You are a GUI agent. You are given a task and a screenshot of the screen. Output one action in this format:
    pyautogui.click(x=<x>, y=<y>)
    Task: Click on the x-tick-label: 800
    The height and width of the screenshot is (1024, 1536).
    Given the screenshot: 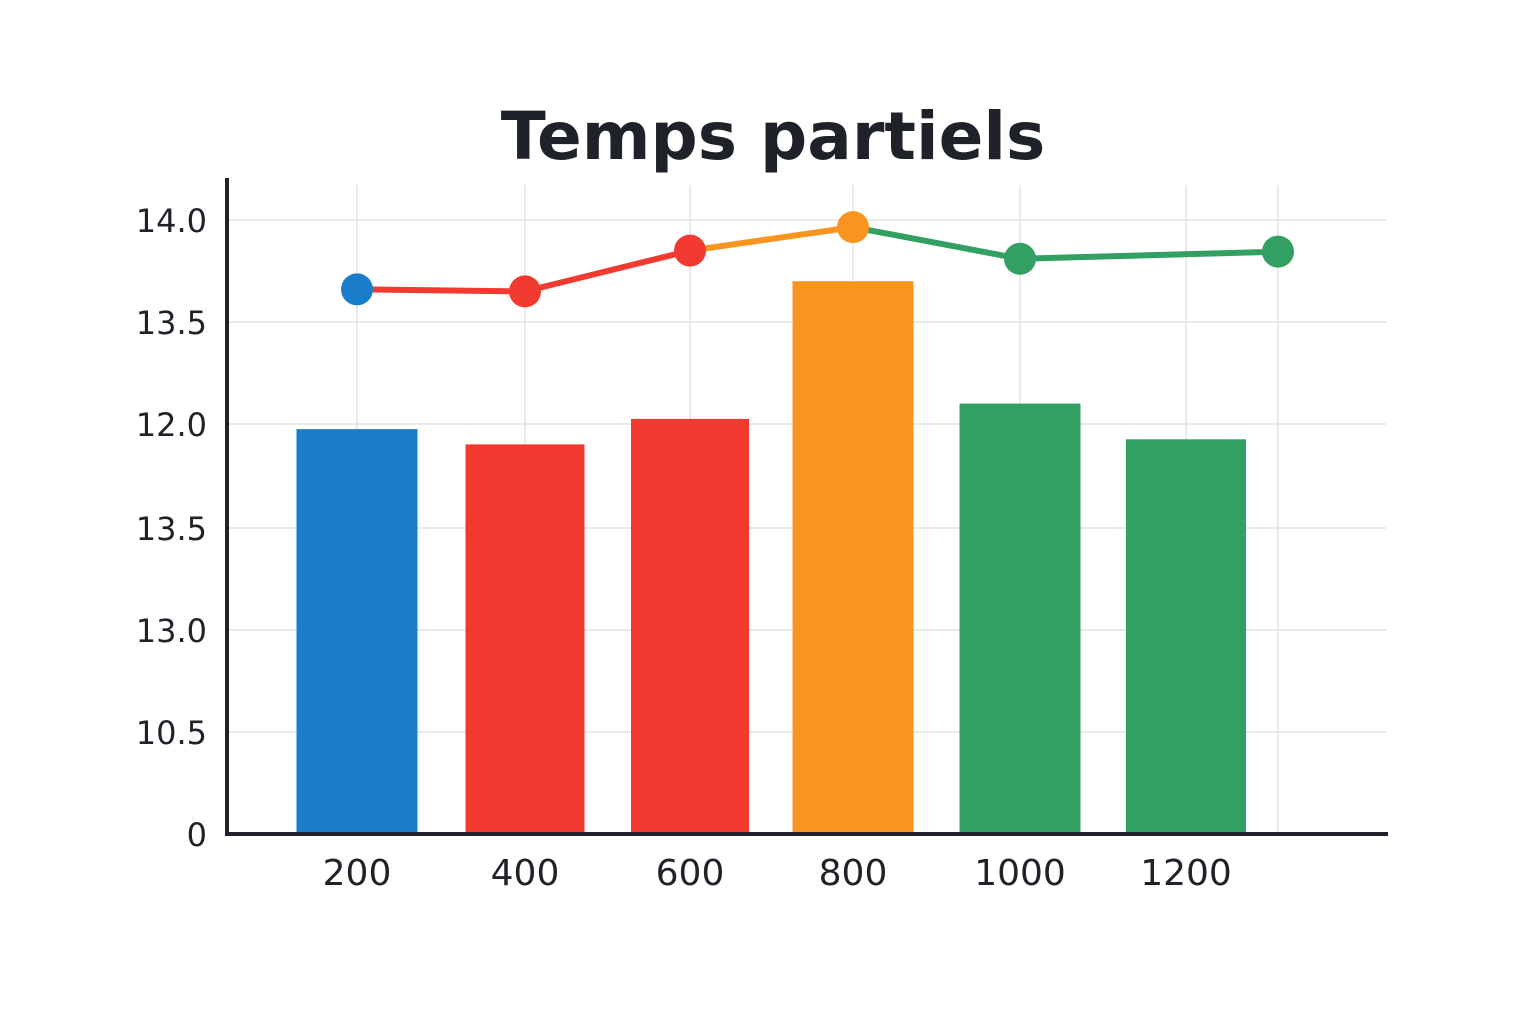 What is the action you would take?
    pyautogui.click(x=853, y=873)
    